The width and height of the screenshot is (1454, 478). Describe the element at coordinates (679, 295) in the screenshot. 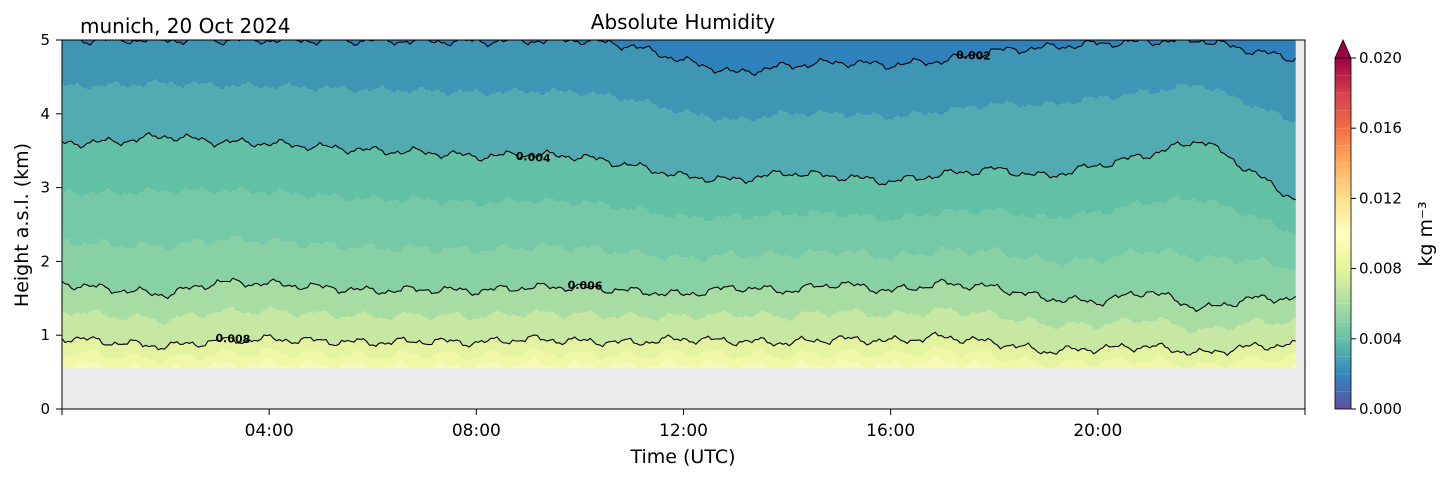

I see `contour-line-0.006` at that location.